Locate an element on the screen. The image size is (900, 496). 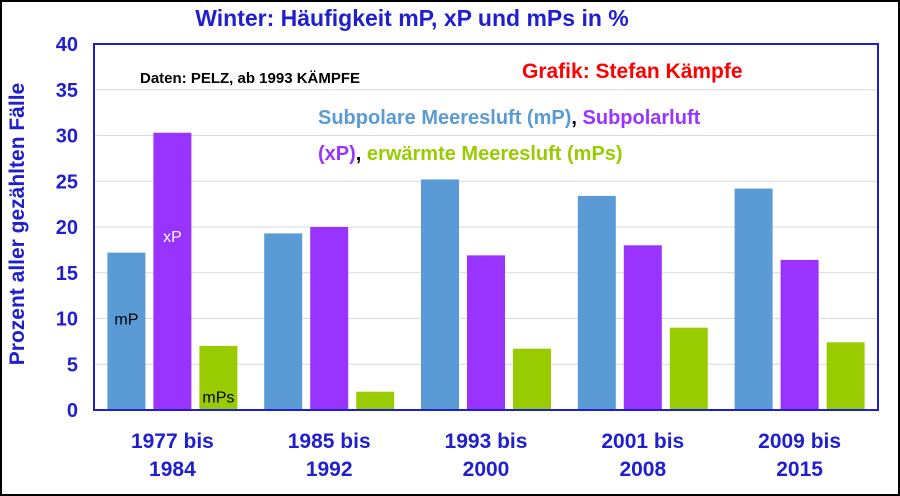
y-tick-label: 25 is located at coordinates (67, 182).